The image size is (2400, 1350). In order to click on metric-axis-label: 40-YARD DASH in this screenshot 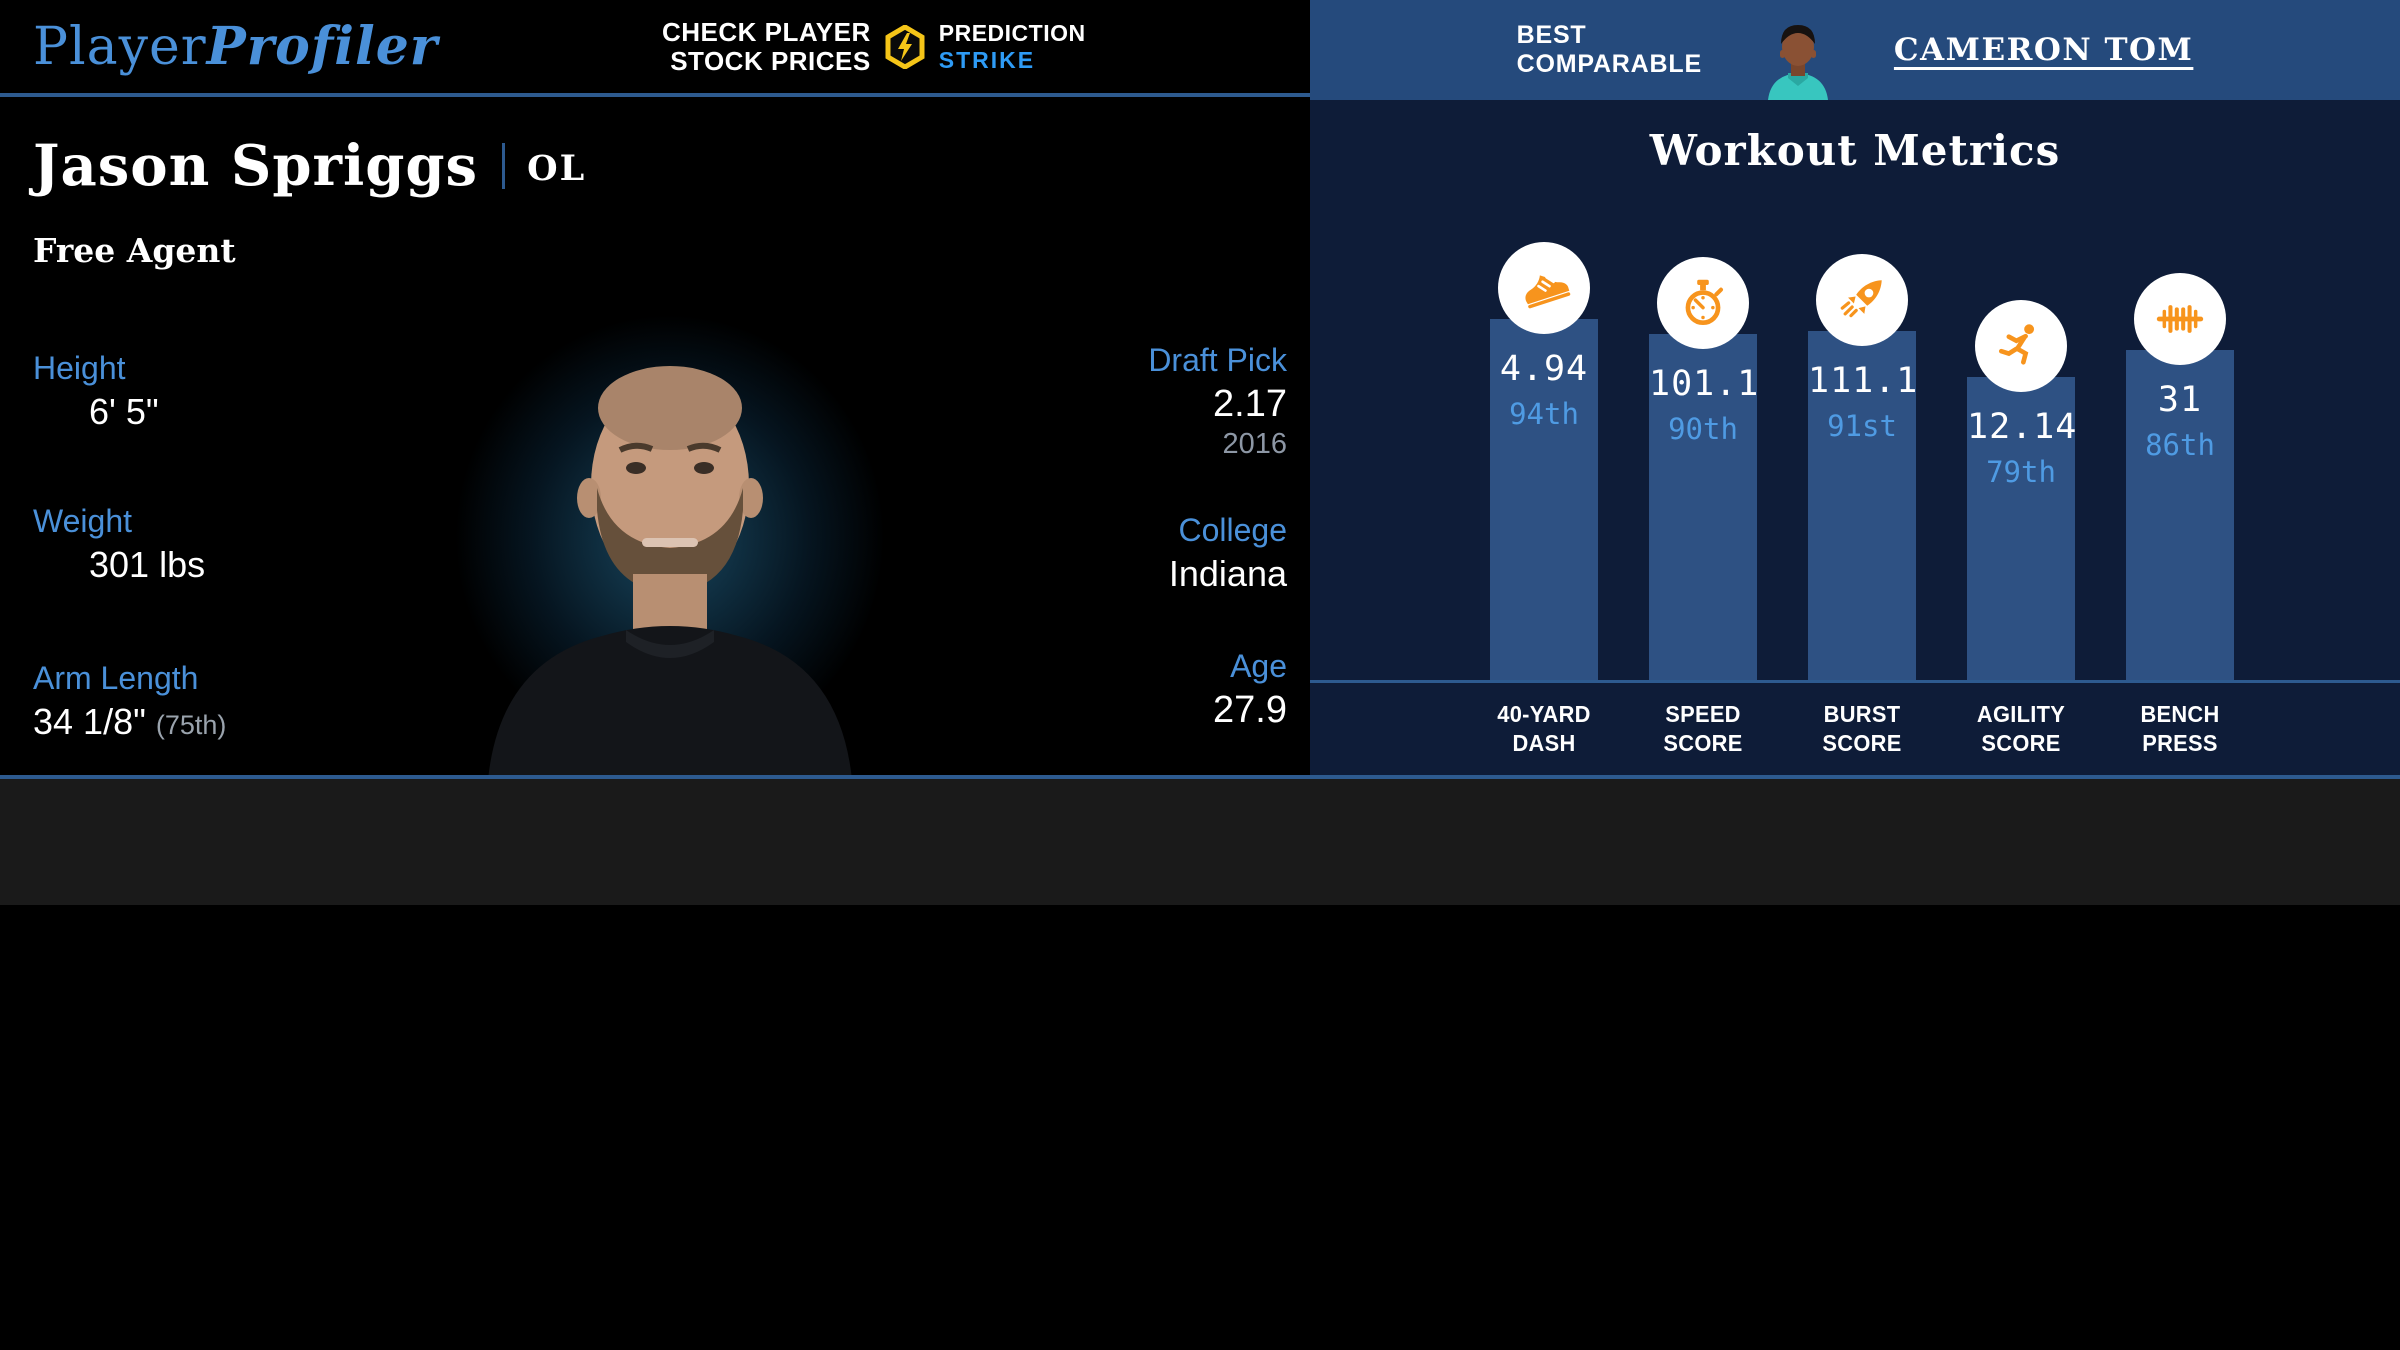, I will do `click(1544, 729)`.